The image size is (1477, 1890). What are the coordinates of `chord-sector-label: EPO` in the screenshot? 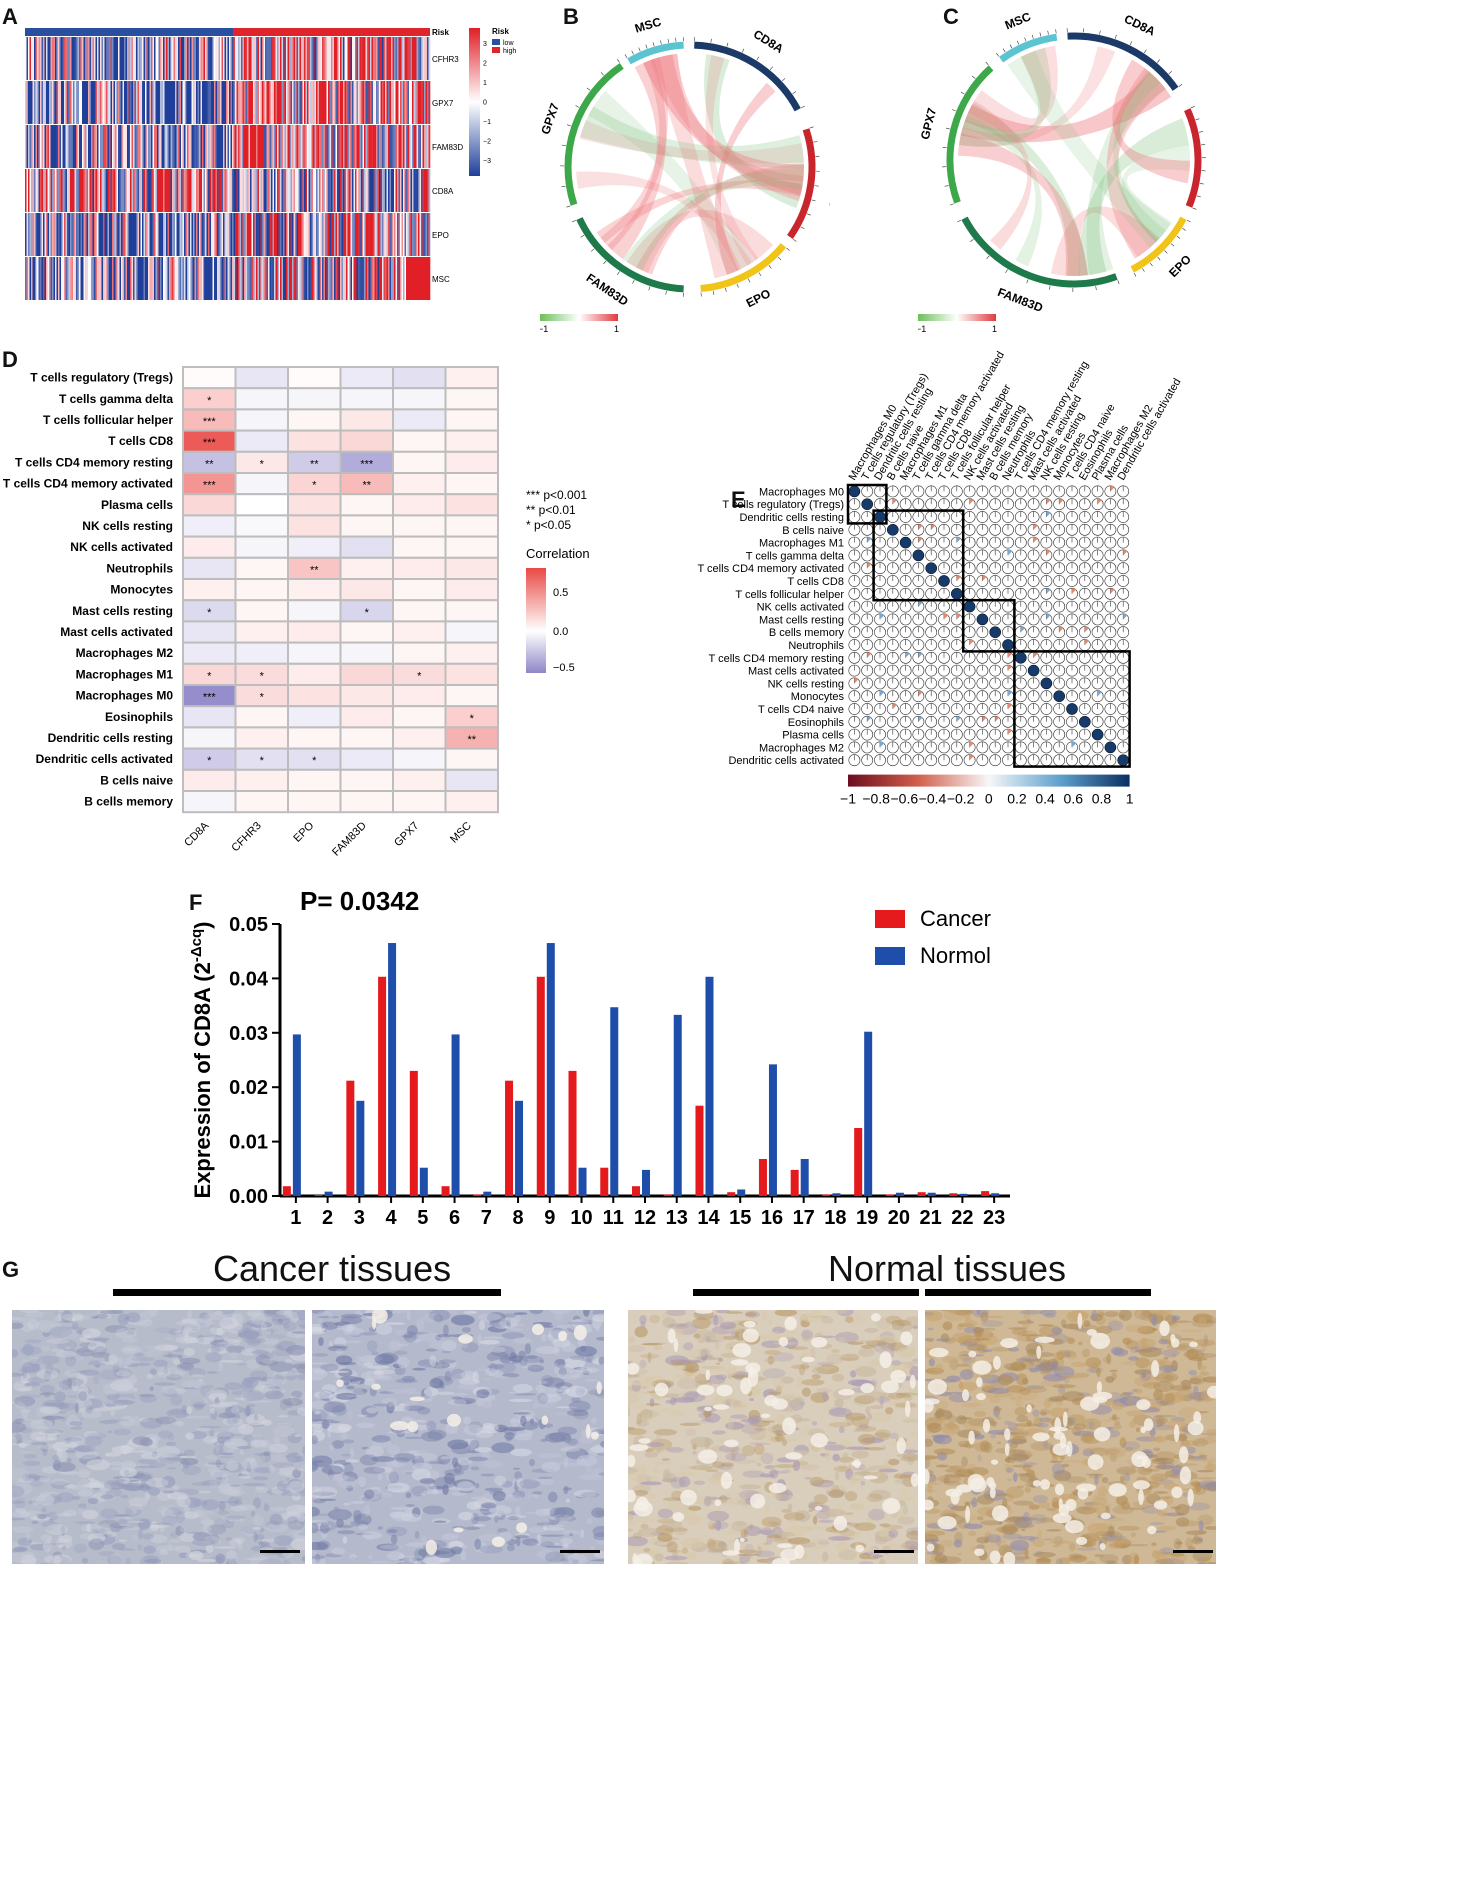 It's located at (758, 298).